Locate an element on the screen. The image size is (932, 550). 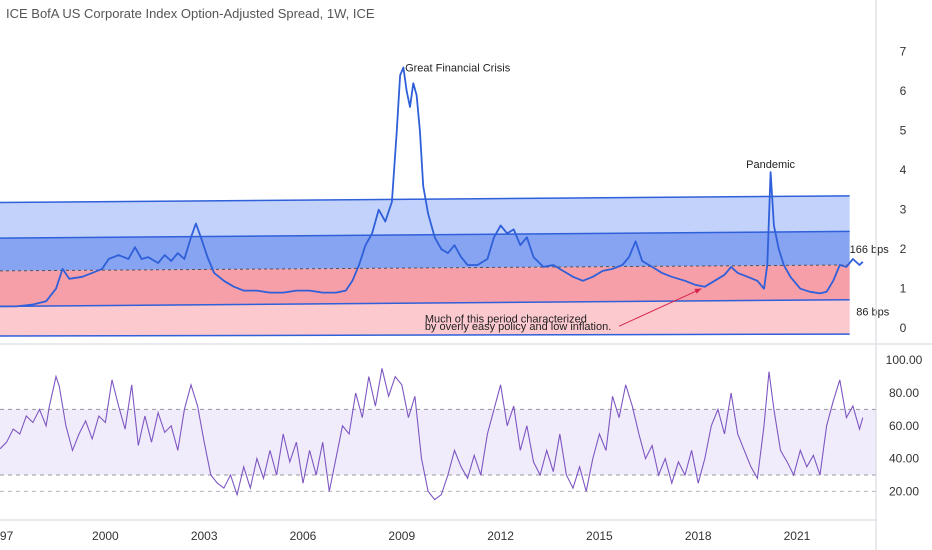
rsi-tick-label: 40.00 is located at coordinates (904, 459).